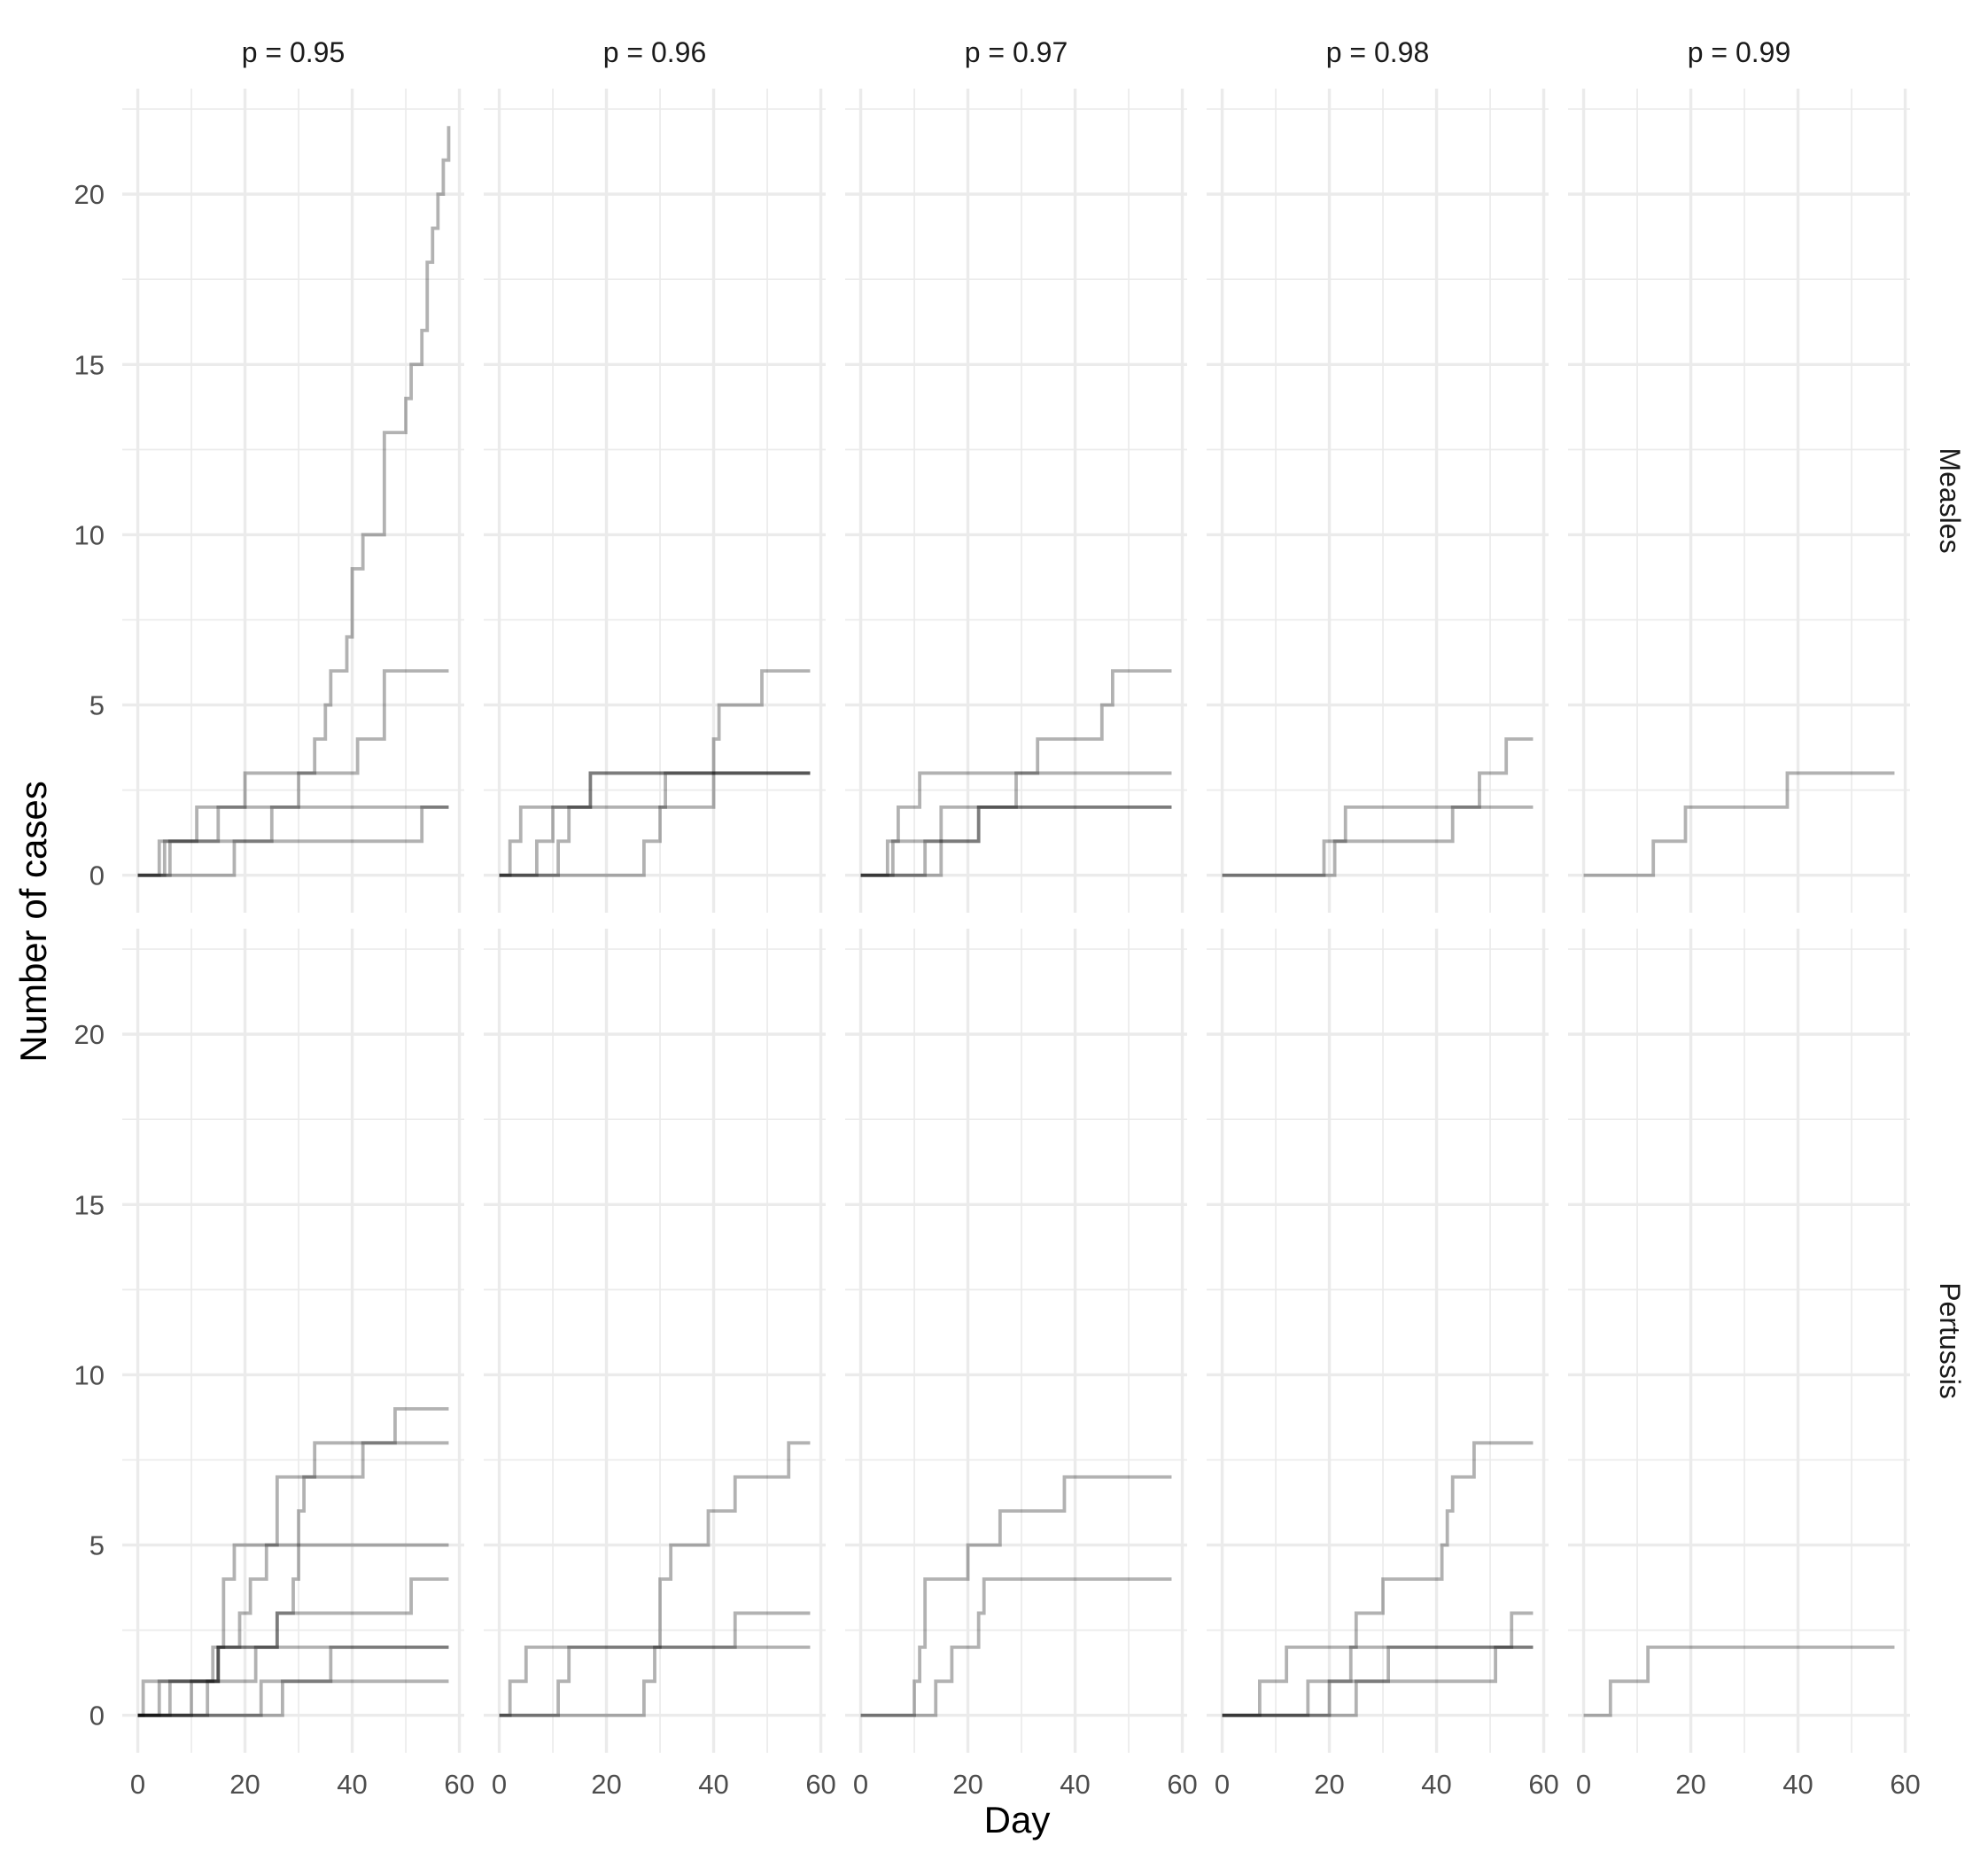 Image resolution: width=1988 pixels, height=1860 pixels. I want to click on column-strip-label: p = 0.95, so click(294, 52).